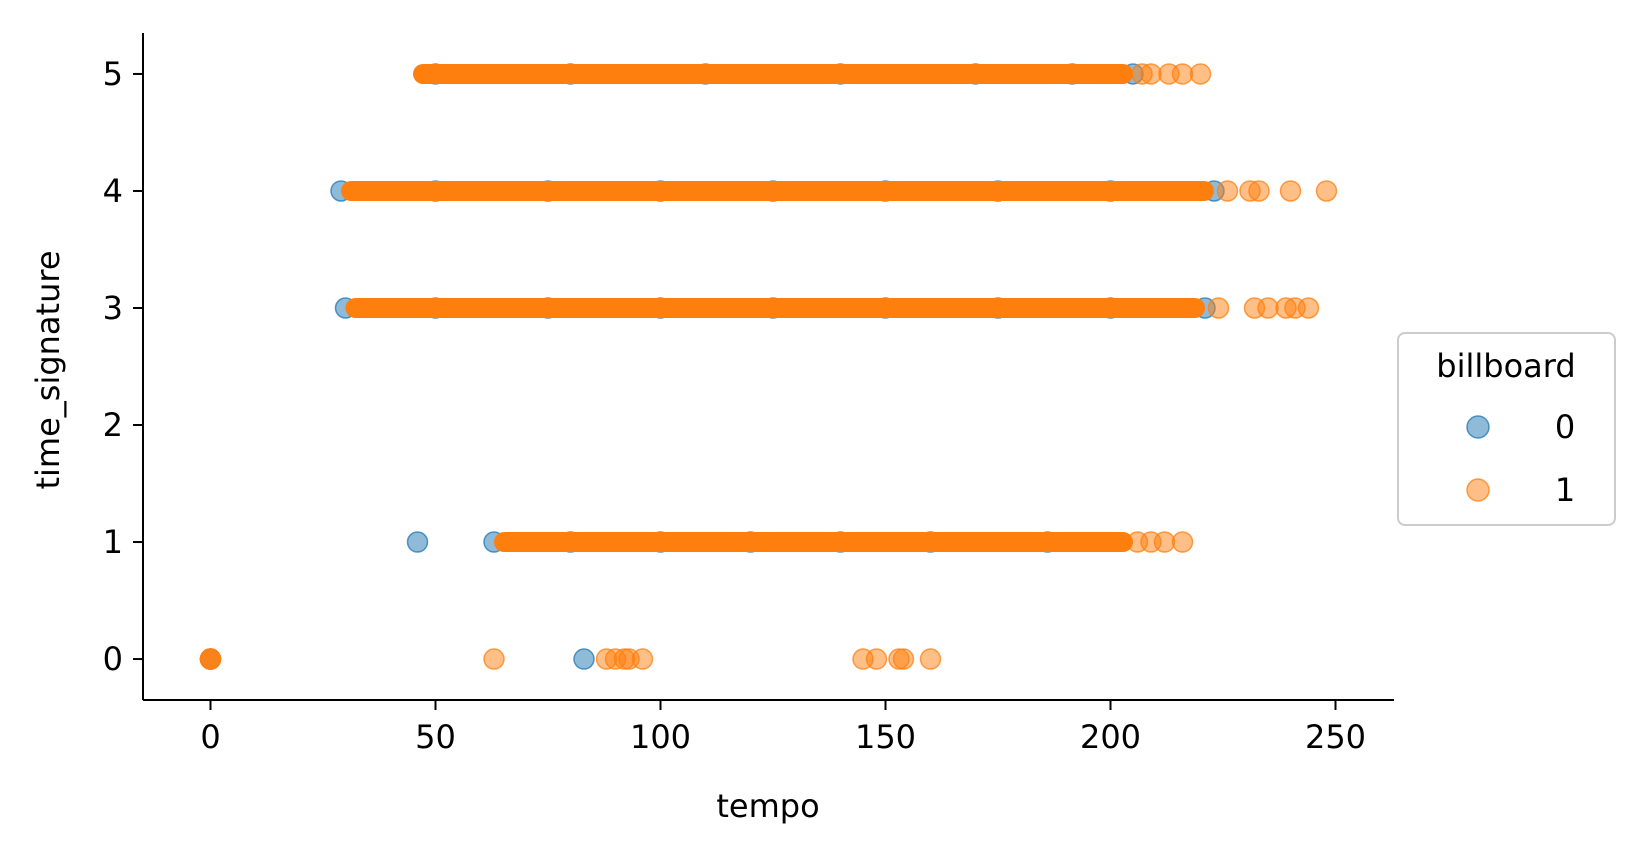 The height and width of the screenshot is (859, 1630). Describe the element at coordinates (1520, 458) in the screenshot. I see `legend-entries: 01` at that location.